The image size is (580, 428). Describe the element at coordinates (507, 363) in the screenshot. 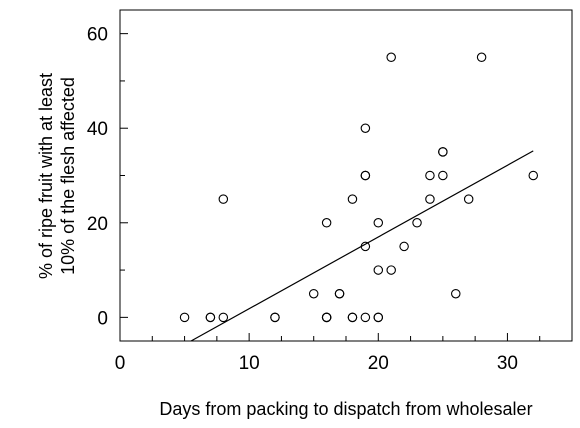

I see `x-tick-label: 30` at that location.